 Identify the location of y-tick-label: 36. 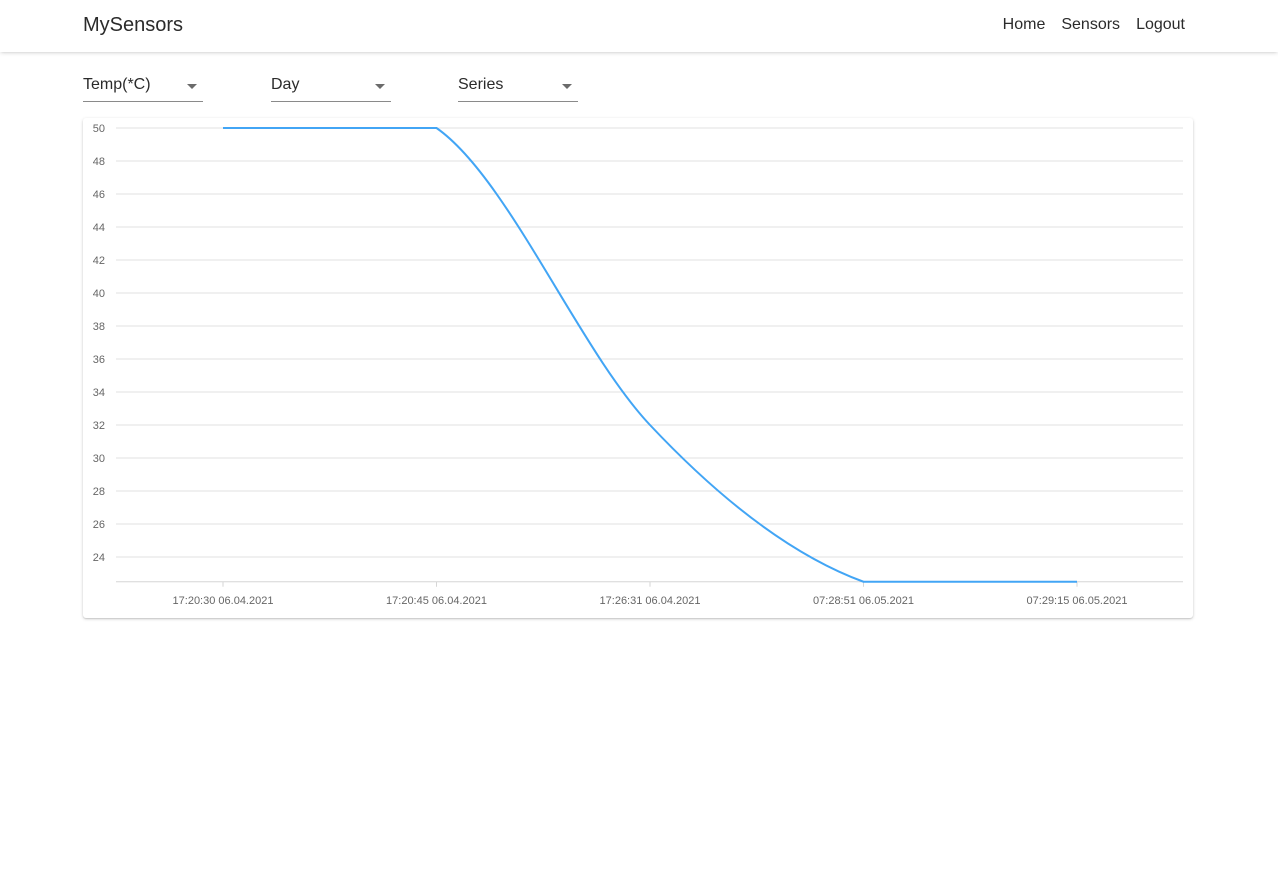
(99, 360).